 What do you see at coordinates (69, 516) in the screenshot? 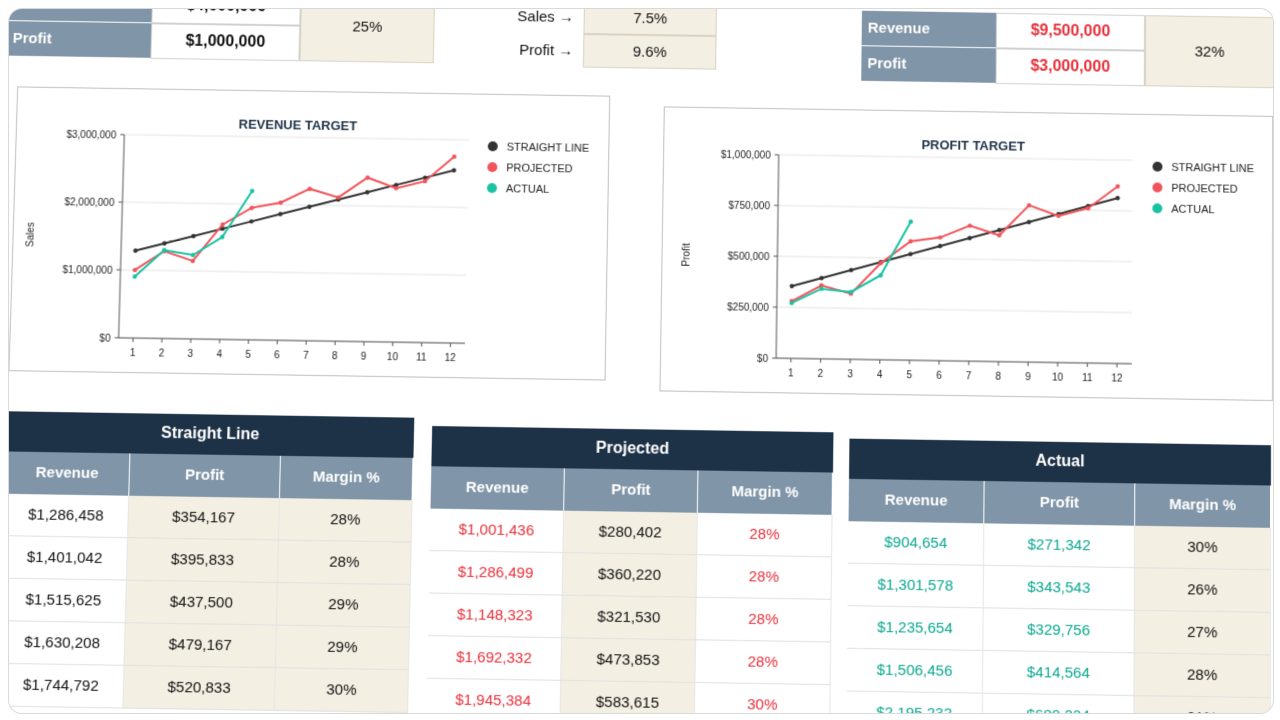
I see `table-cell: $1,286,458` at bounding box center [69, 516].